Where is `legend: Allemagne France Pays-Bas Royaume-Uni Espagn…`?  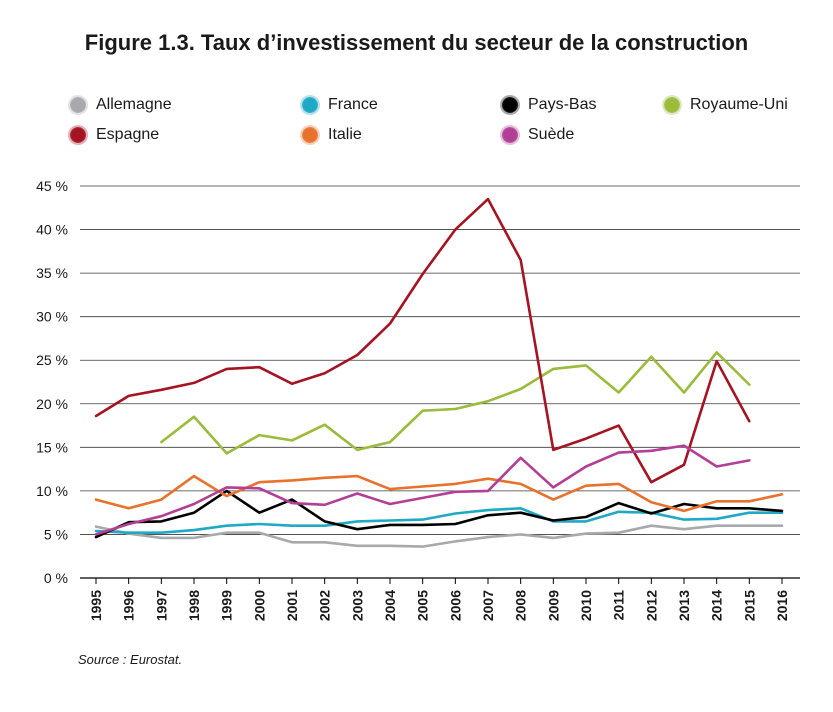 legend: Allemagne France Pays-Bas Royaume-Uni Espagn… is located at coordinates (450, 124).